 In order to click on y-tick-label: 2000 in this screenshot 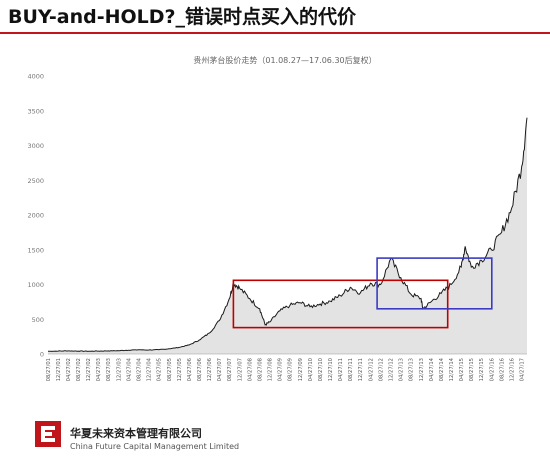, I will do `click(35, 216)`.